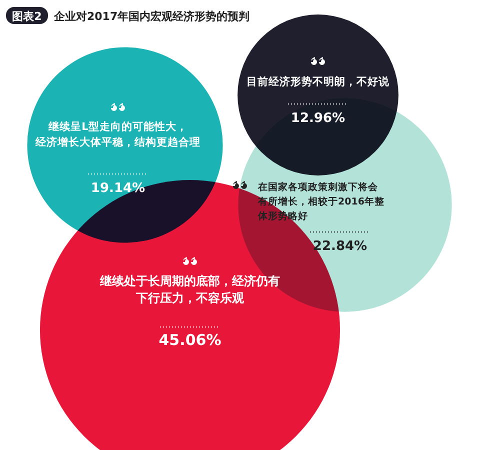 The image size is (480, 450). I want to click on data-label: 45.06%, so click(190, 340).